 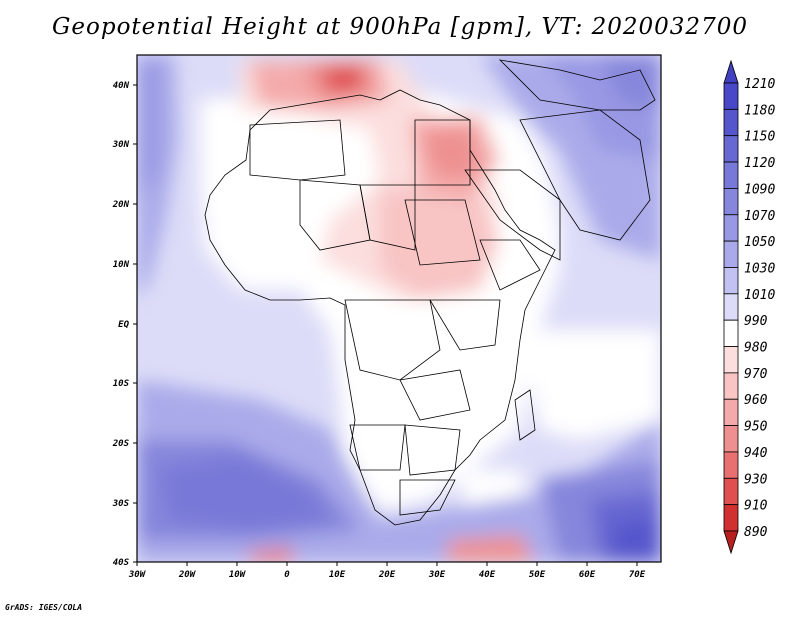 What do you see at coordinates (121, 265) in the screenshot?
I see `lat-label: 10N` at bounding box center [121, 265].